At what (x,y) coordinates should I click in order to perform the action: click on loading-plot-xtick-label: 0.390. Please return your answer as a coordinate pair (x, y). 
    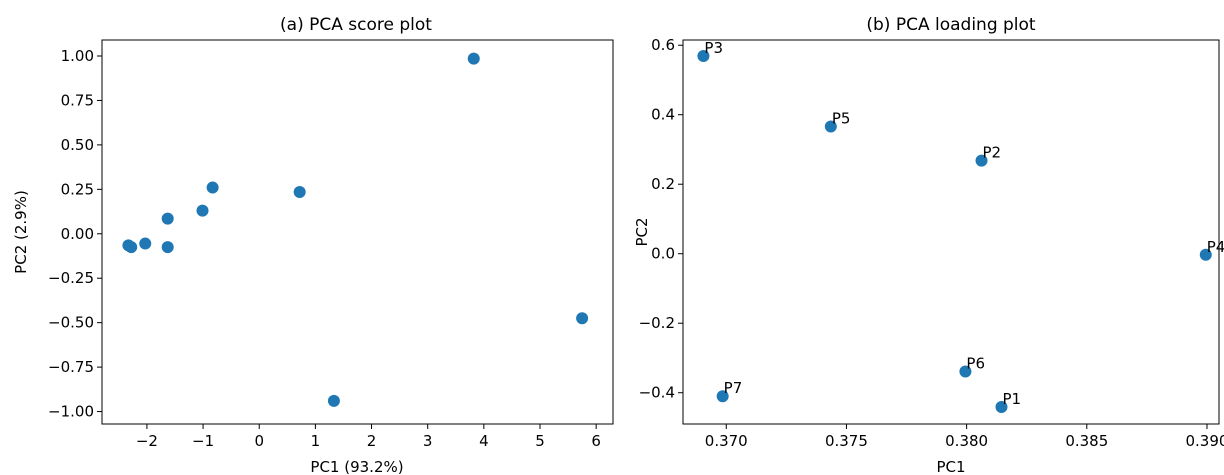
    Looking at the image, I should click on (1205, 441).